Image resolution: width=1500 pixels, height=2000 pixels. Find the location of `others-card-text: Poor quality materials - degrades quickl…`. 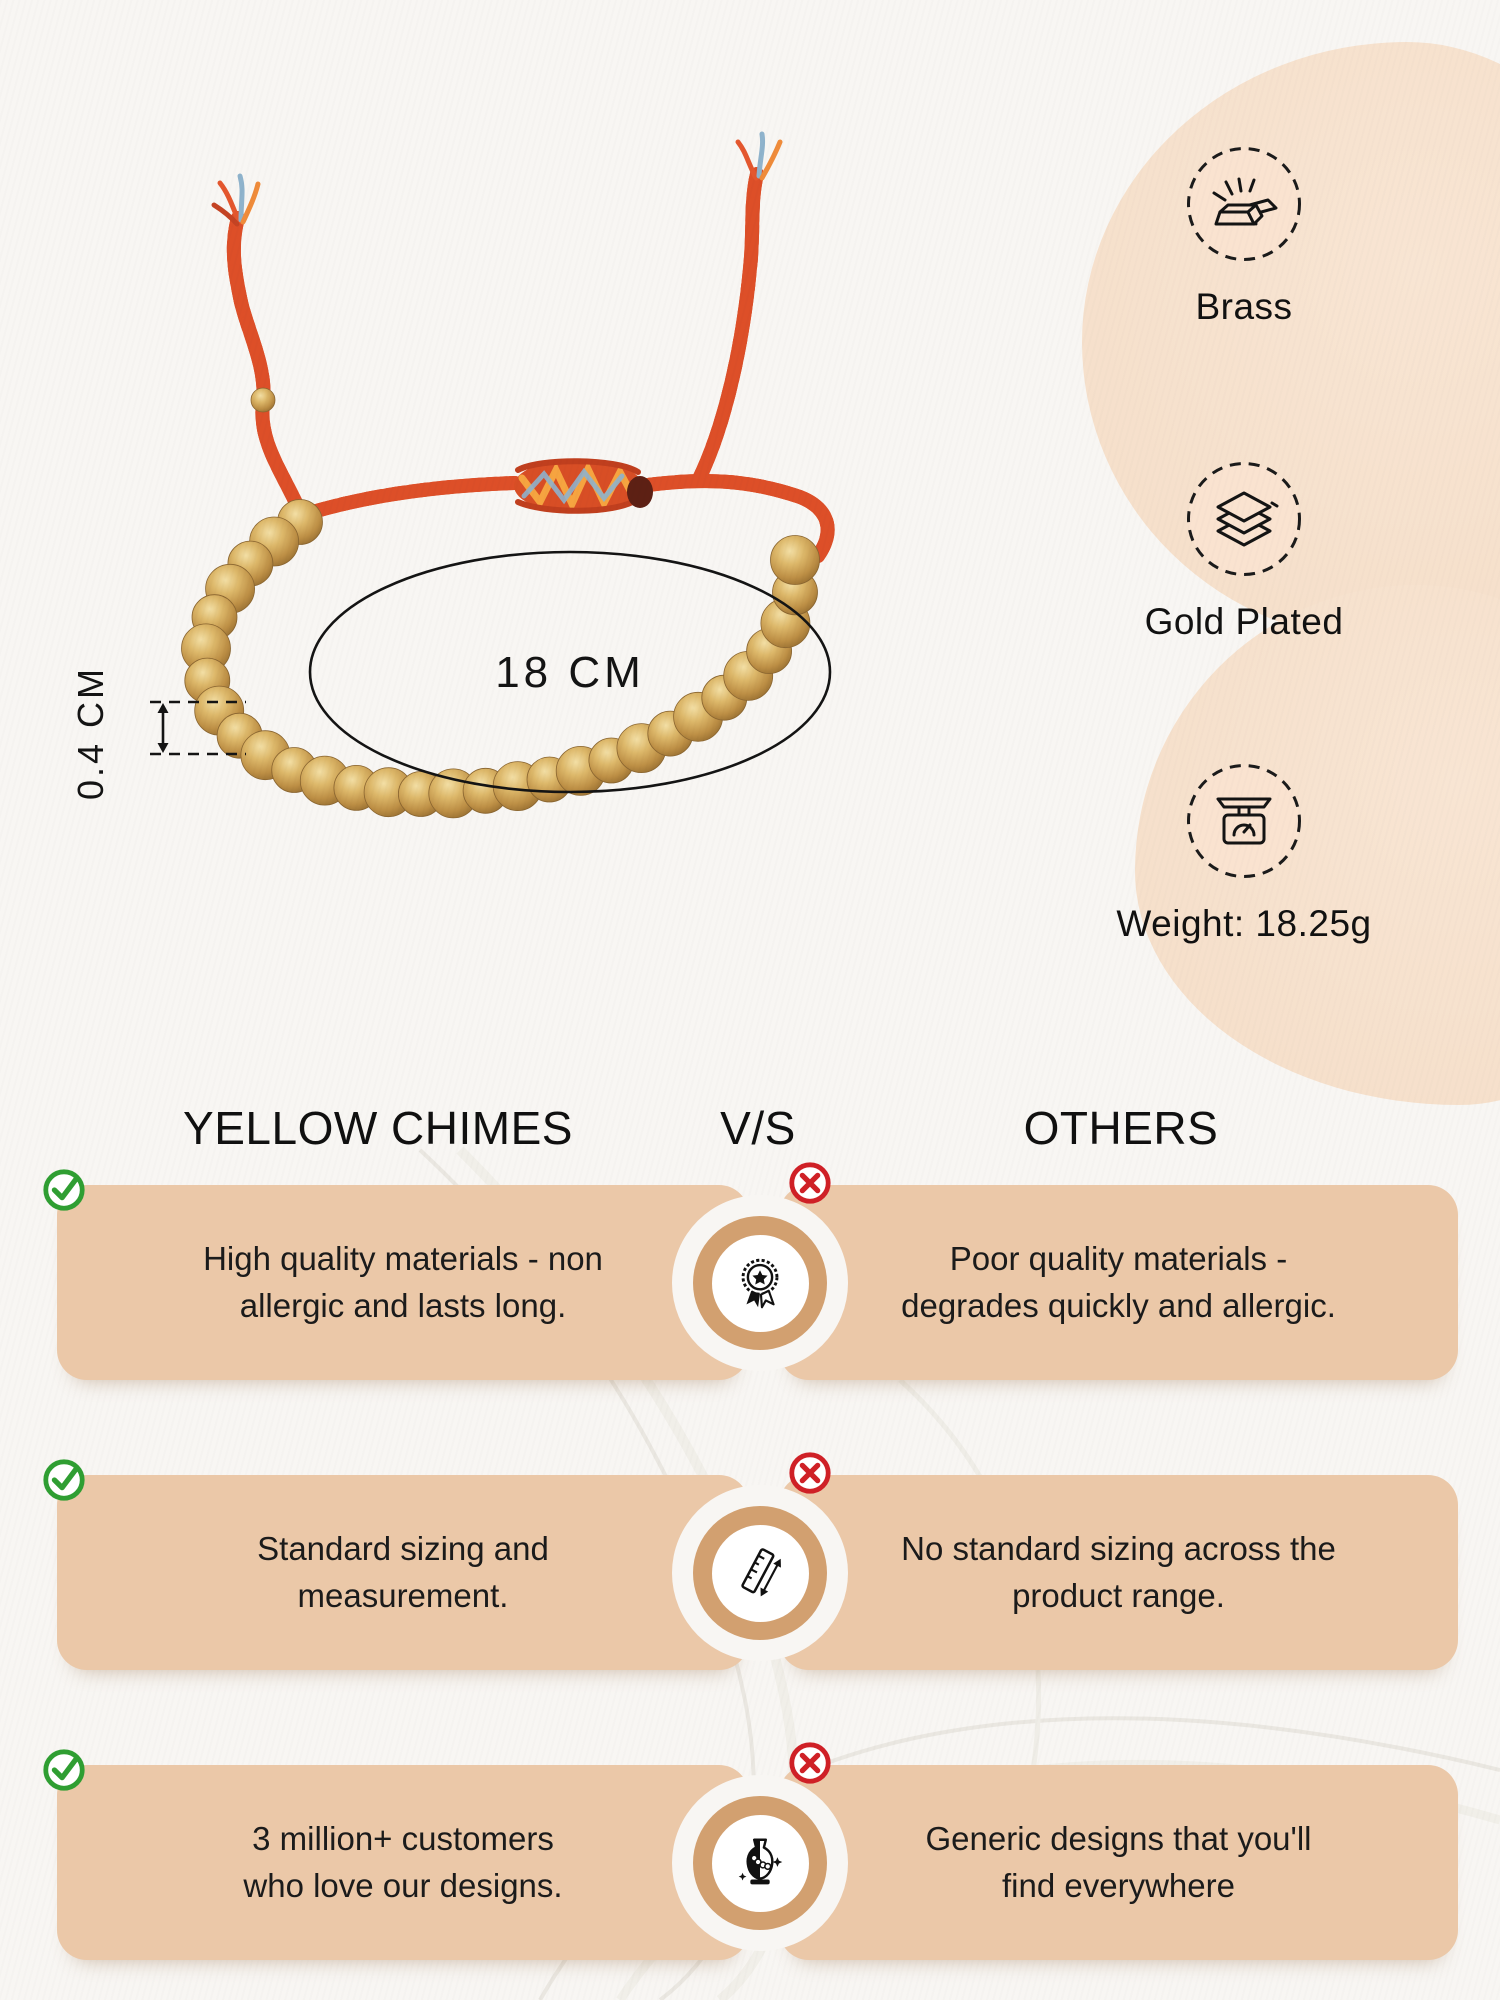

others-card-text: Poor quality materials - degrades quickl… is located at coordinates (1118, 1281).